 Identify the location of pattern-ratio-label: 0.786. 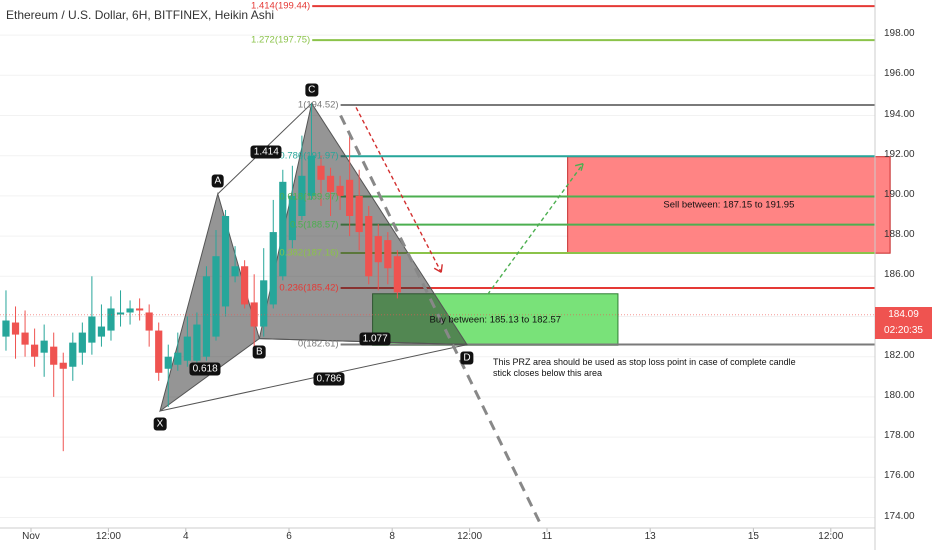
(329, 379).